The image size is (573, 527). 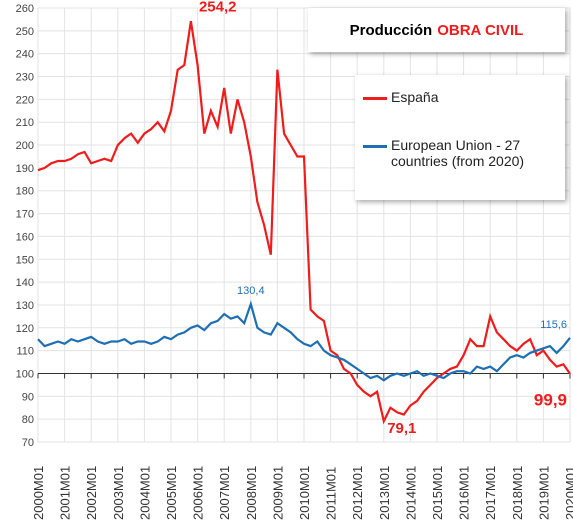 What do you see at coordinates (517, 493) in the screenshot?
I see `x-tick-label: 2018M01` at bounding box center [517, 493].